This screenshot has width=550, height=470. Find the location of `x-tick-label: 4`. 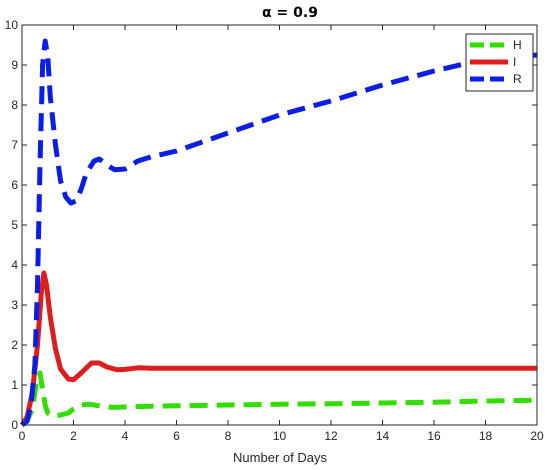

x-tick-label: 4 is located at coordinates (125, 436).